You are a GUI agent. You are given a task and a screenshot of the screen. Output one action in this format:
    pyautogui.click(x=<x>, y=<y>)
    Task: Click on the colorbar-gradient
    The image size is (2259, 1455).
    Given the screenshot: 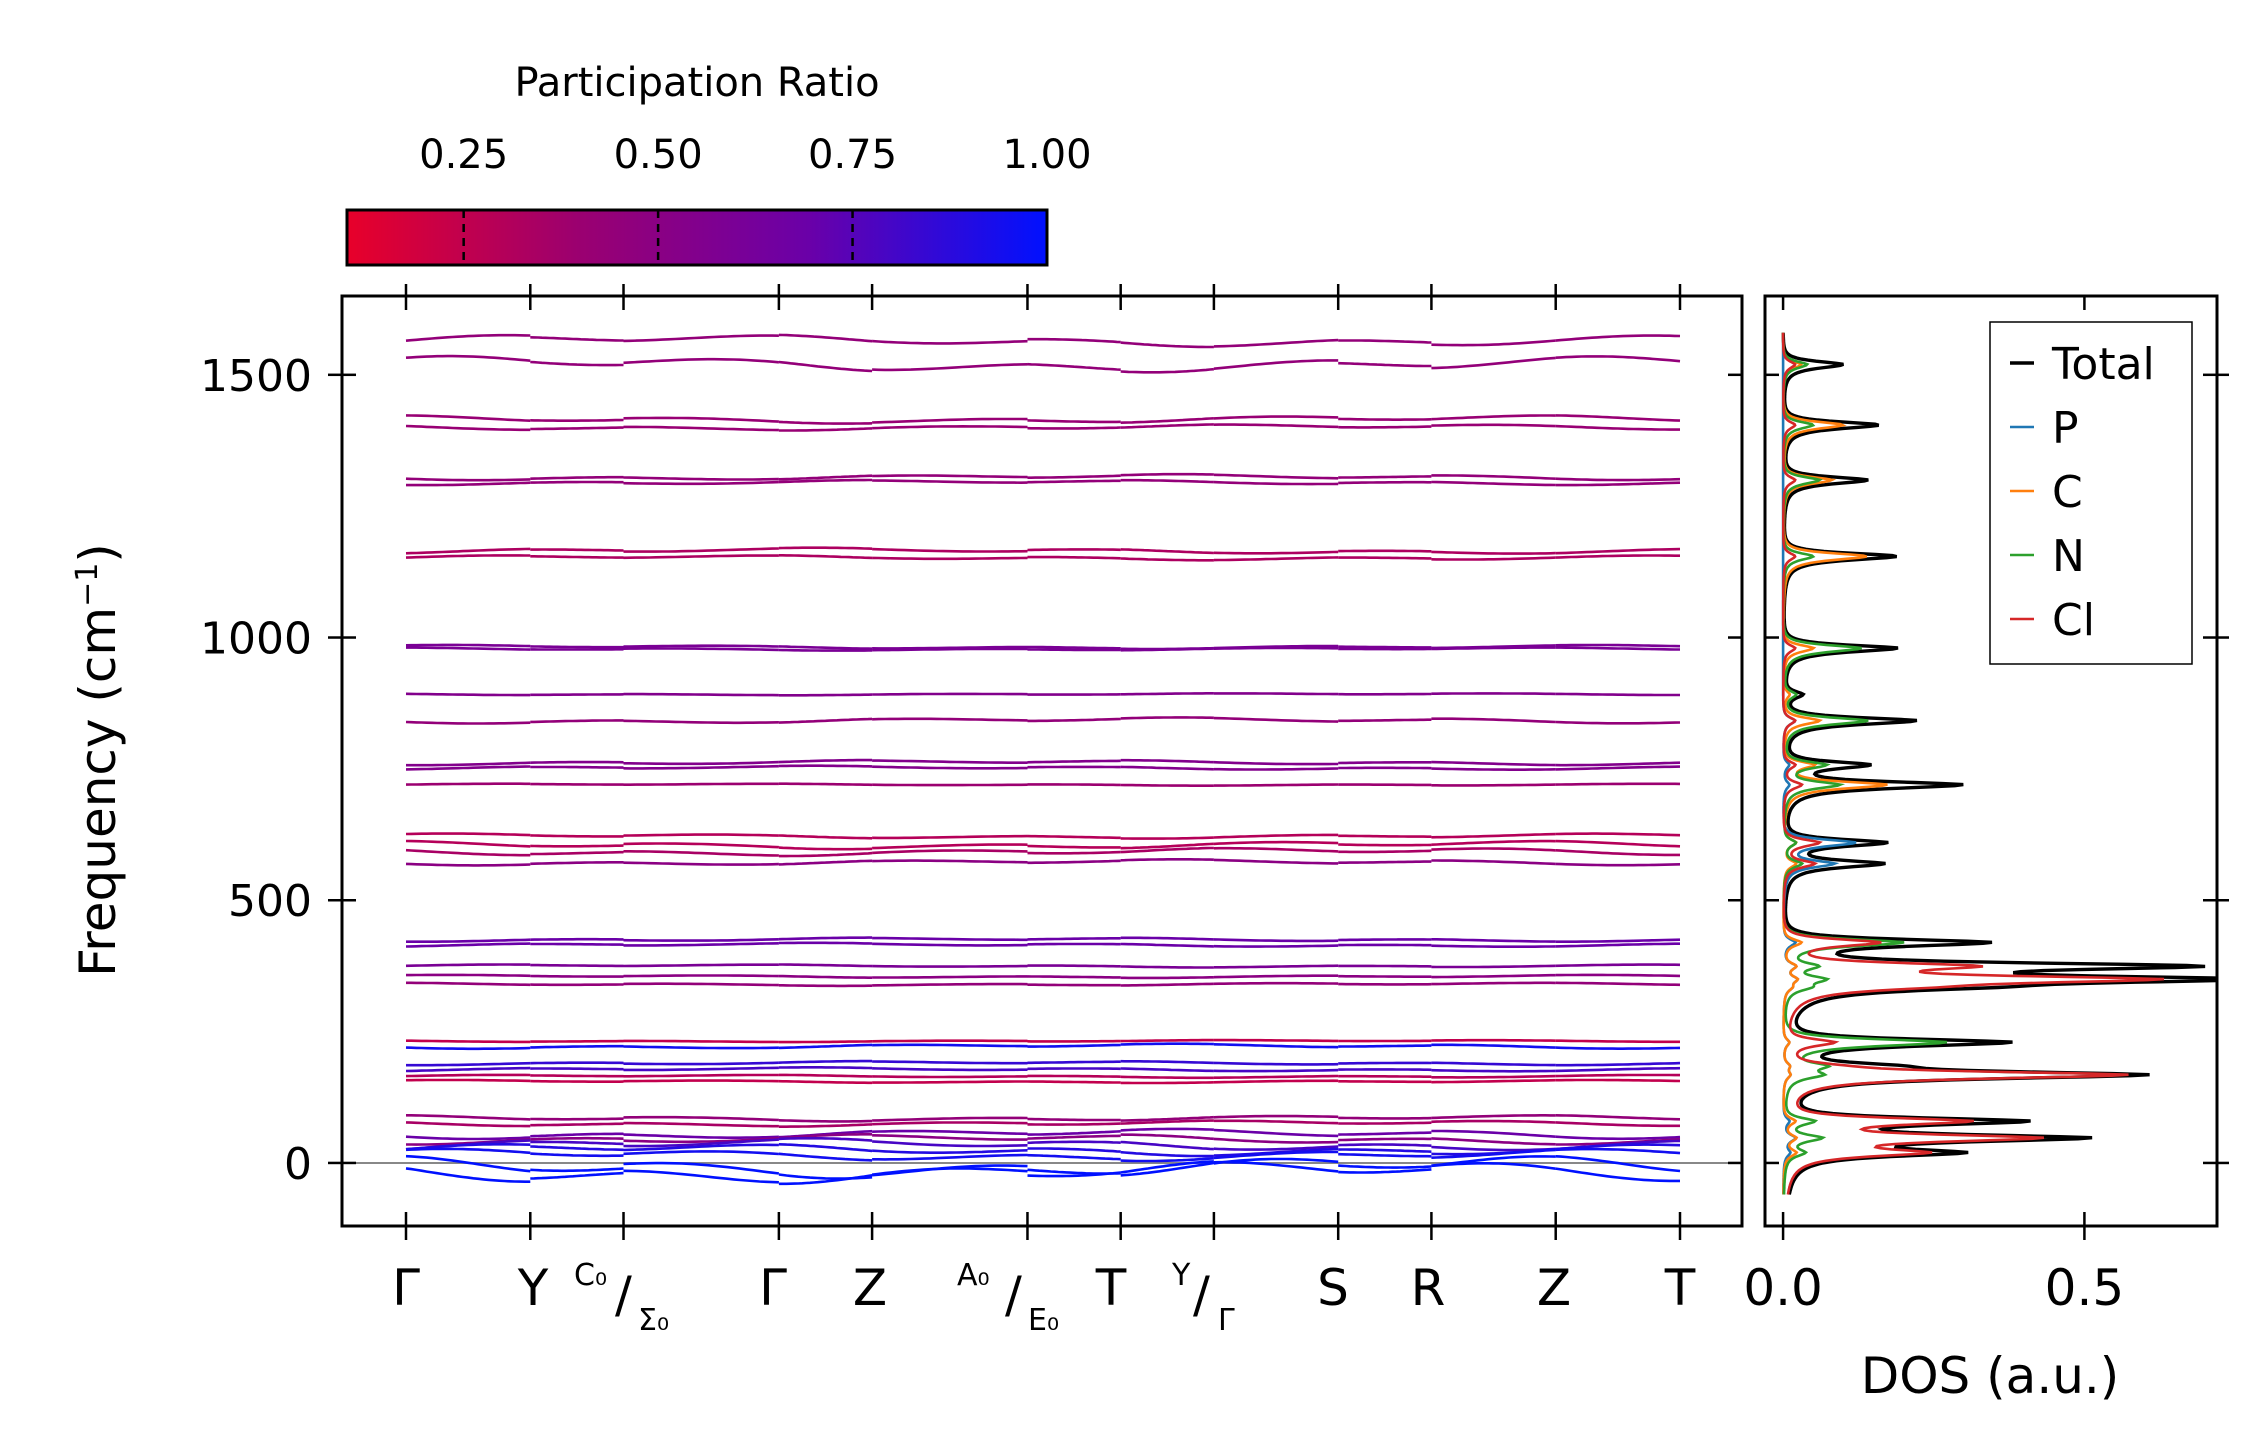 What is the action you would take?
    pyautogui.click(x=697, y=237)
    